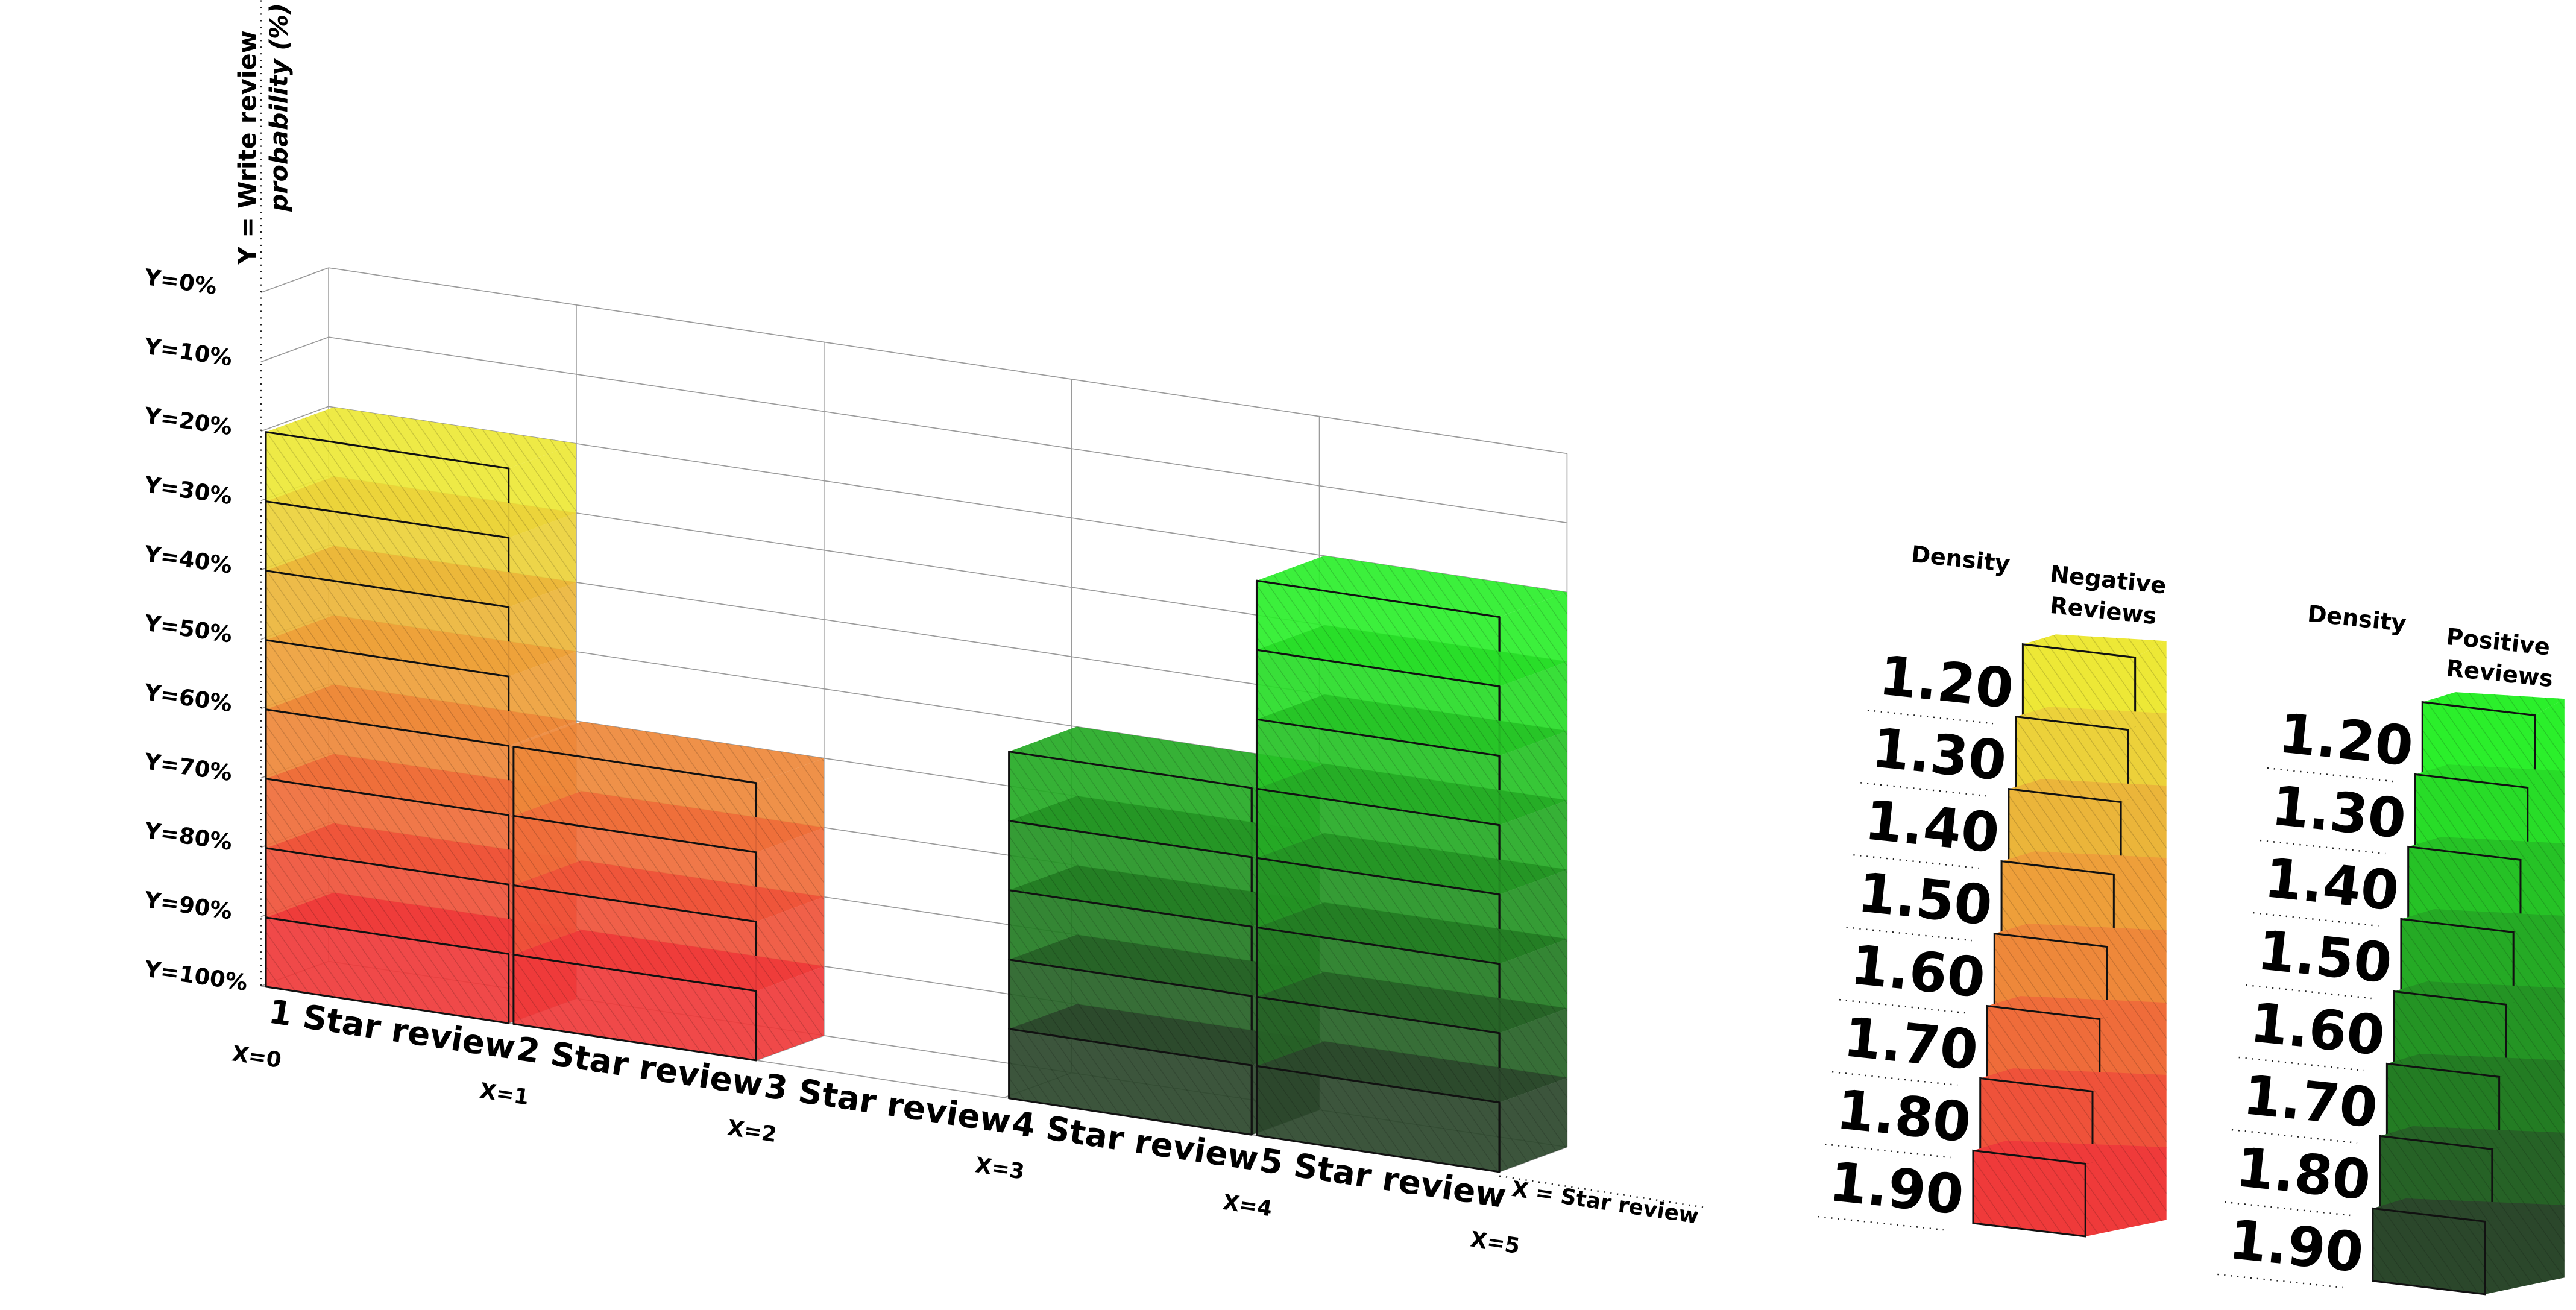 The height and width of the screenshot is (1310, 2576). Describe the element at coordinates (887, 1103) in the screenshot. I see `category-label: 3 Star review` at that location.